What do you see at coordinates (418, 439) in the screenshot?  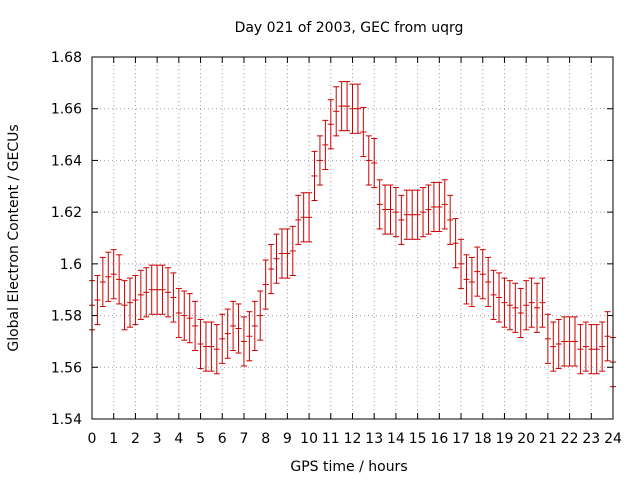 I see `x-tick-label: 15` at bounding box center [418, 439].